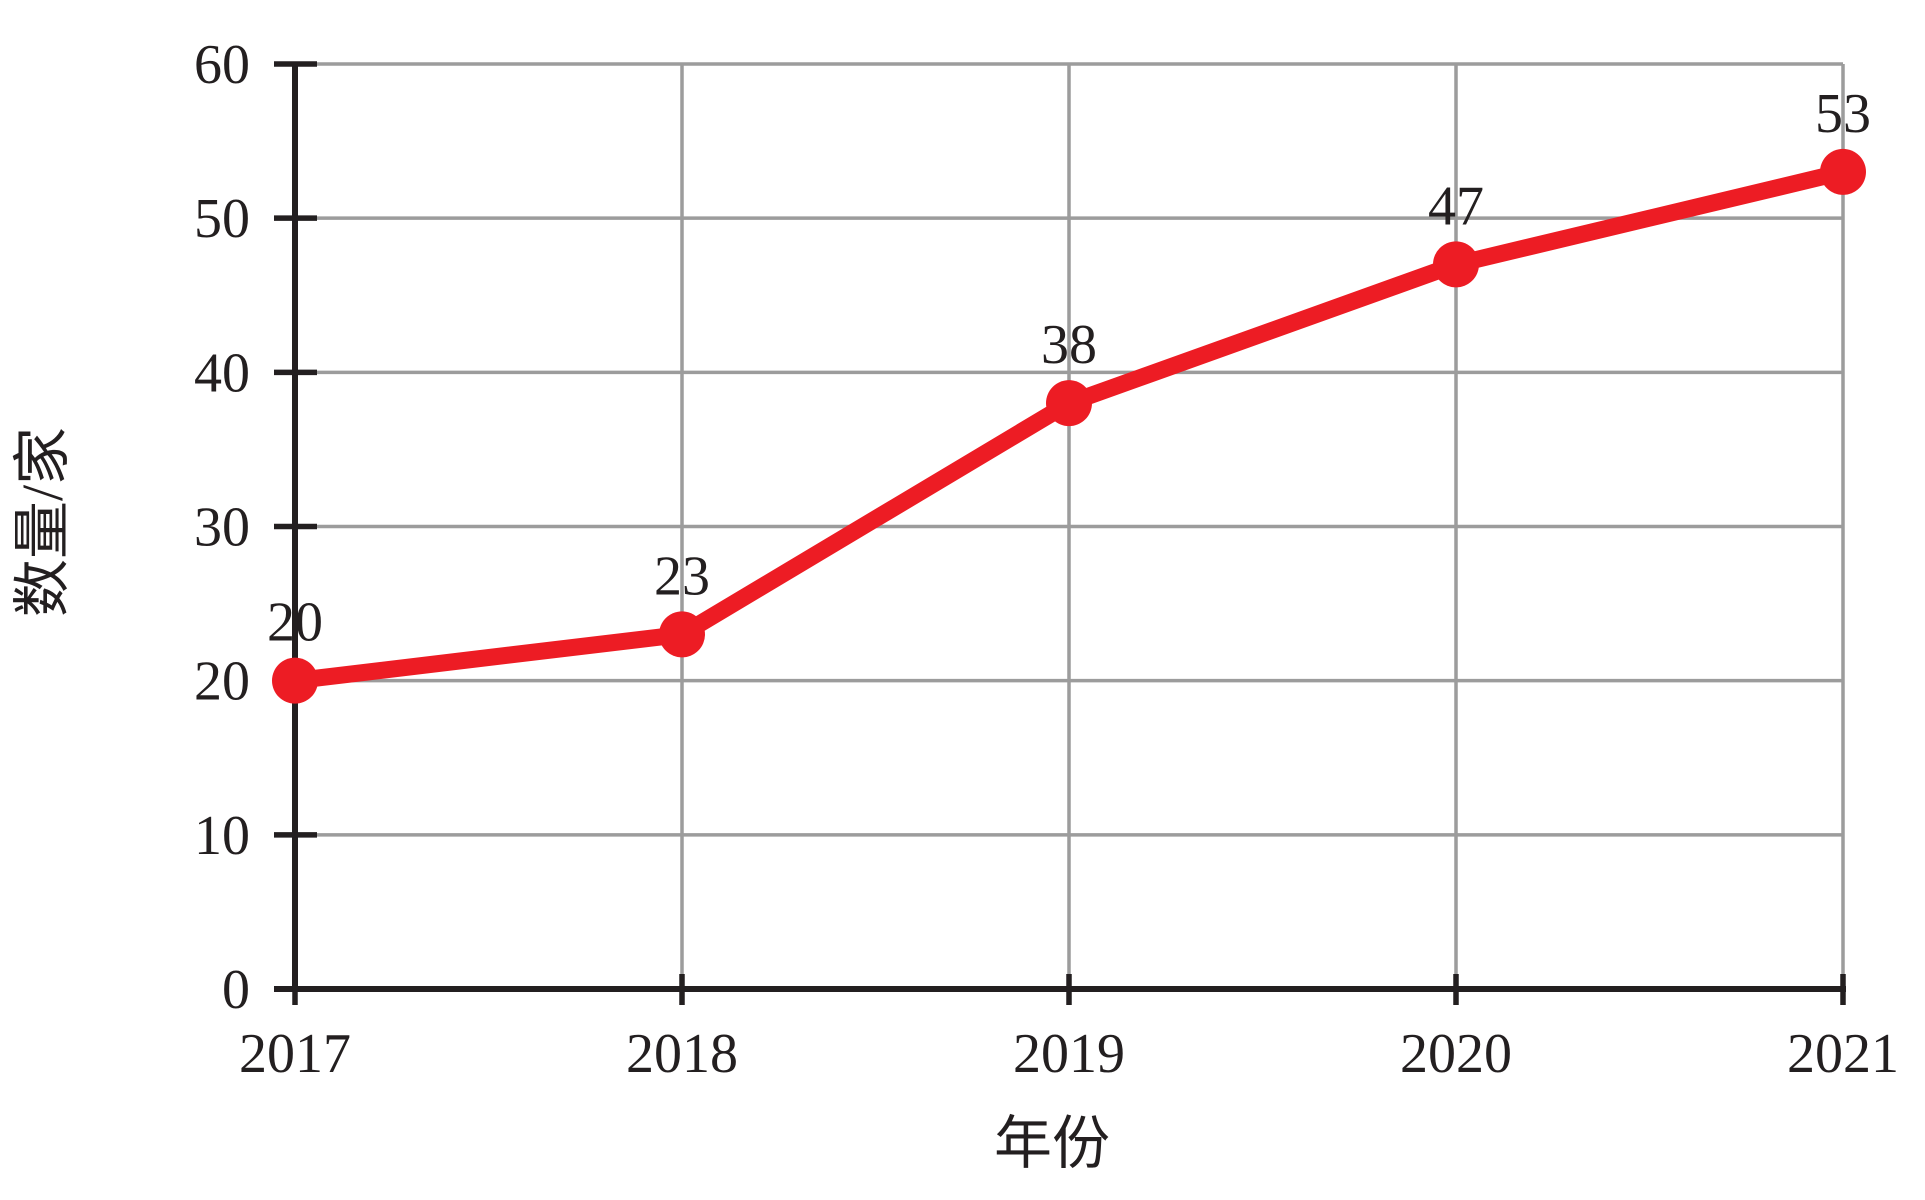  Describe the element at coordinates (1843, 1054) in the screenshot. I see `x-tick-label: 2021` at that location.